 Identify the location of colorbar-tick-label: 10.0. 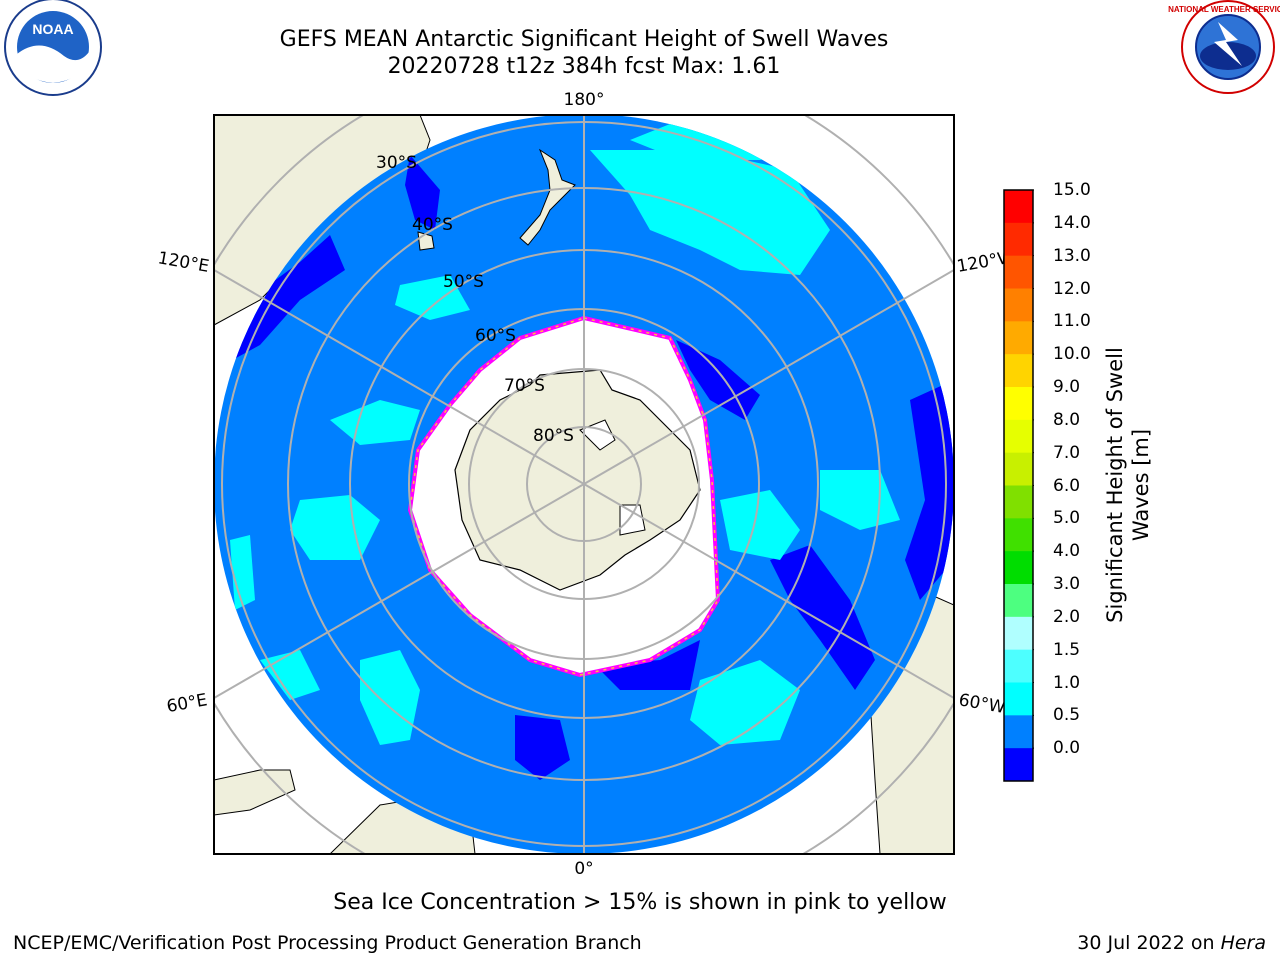
(1072, 354).